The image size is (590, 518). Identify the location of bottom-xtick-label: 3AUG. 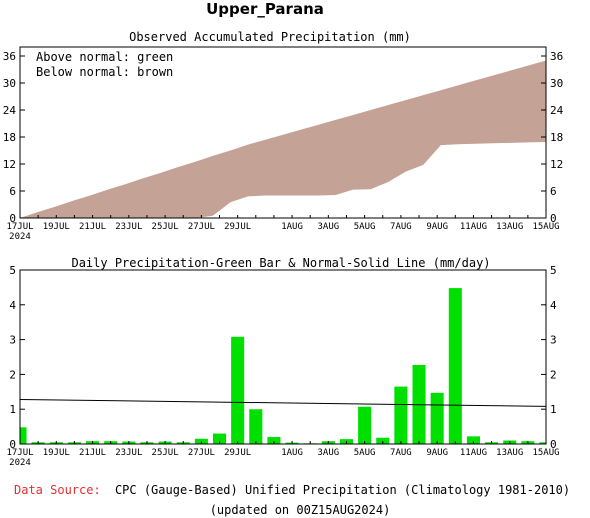
(329, 453).